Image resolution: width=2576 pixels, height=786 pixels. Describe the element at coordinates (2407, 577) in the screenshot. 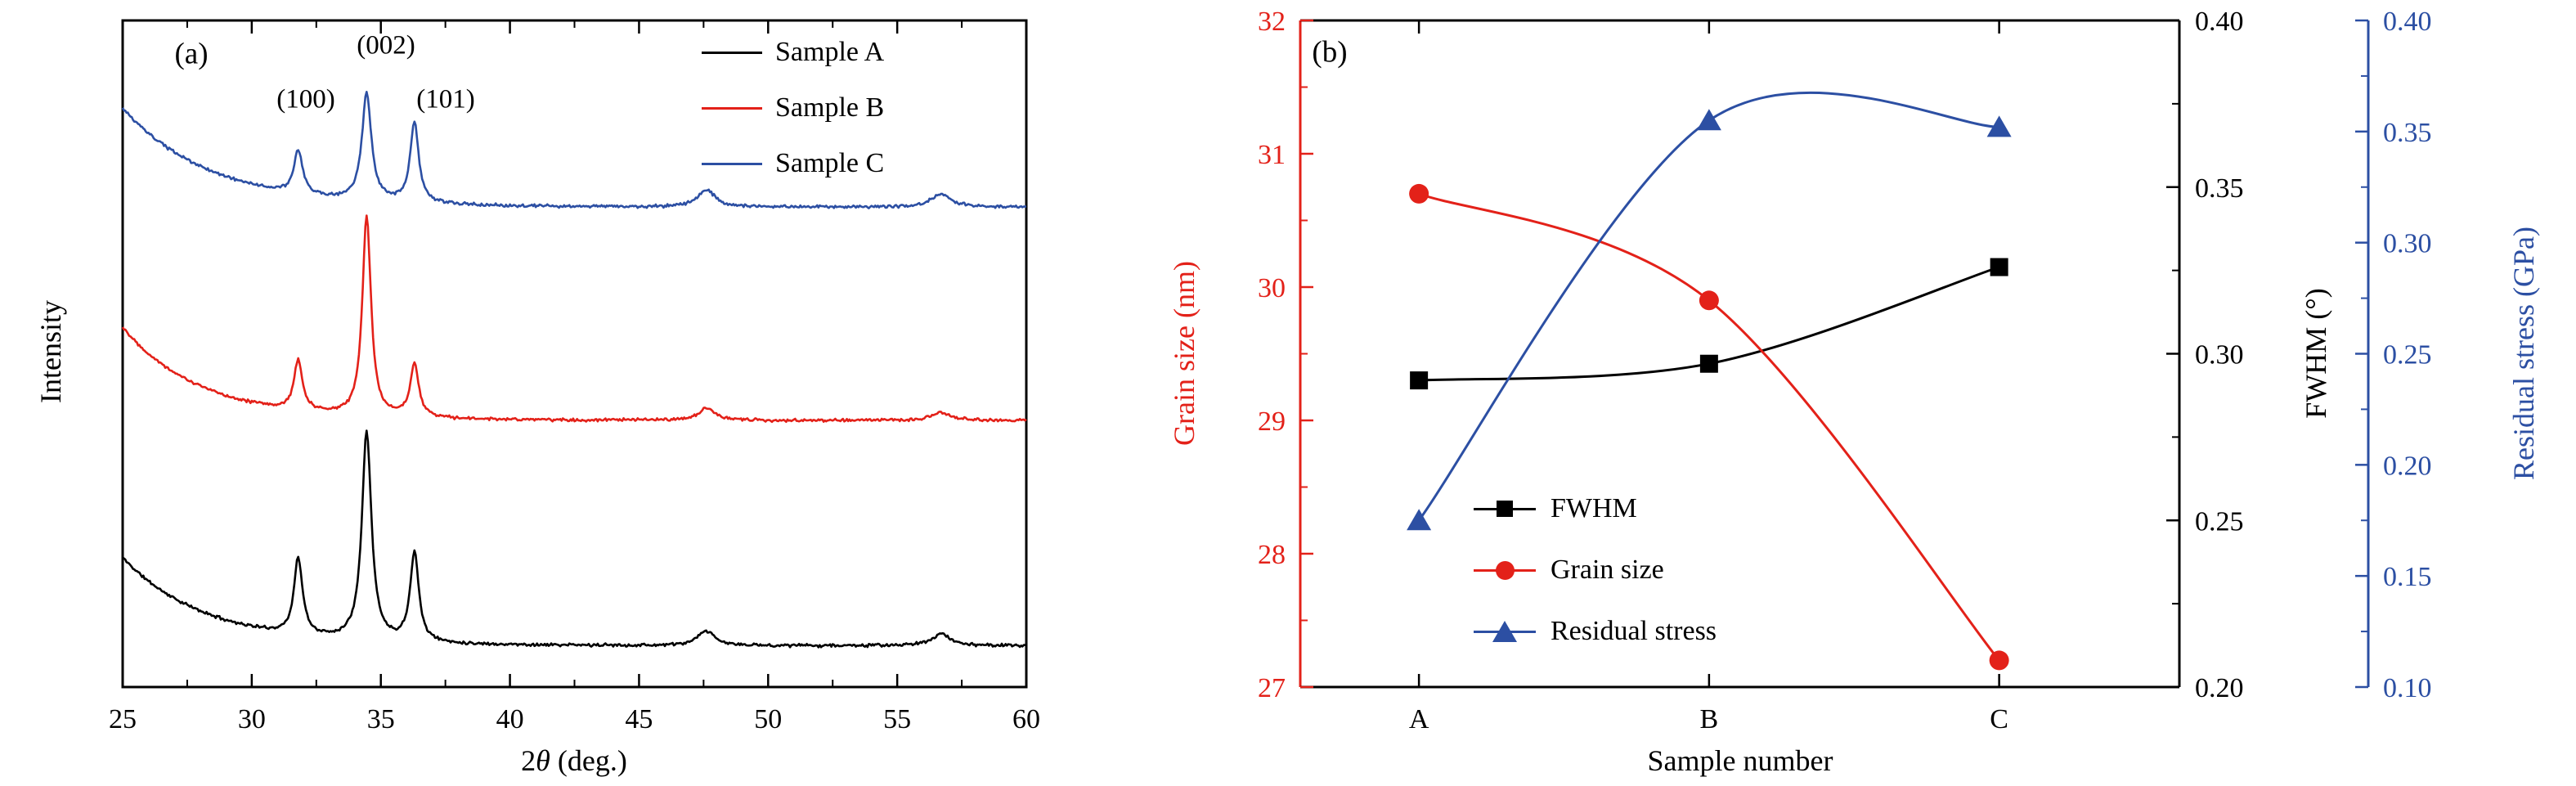

I see `stress-tick-label: 0.15` at that location.